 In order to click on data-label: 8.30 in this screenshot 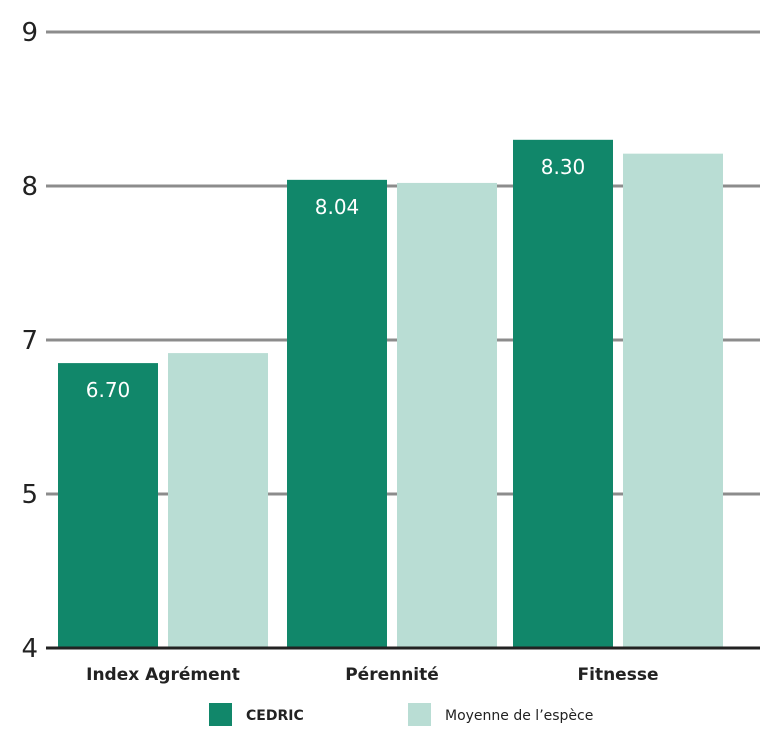, I will do `click(563, 167)`.